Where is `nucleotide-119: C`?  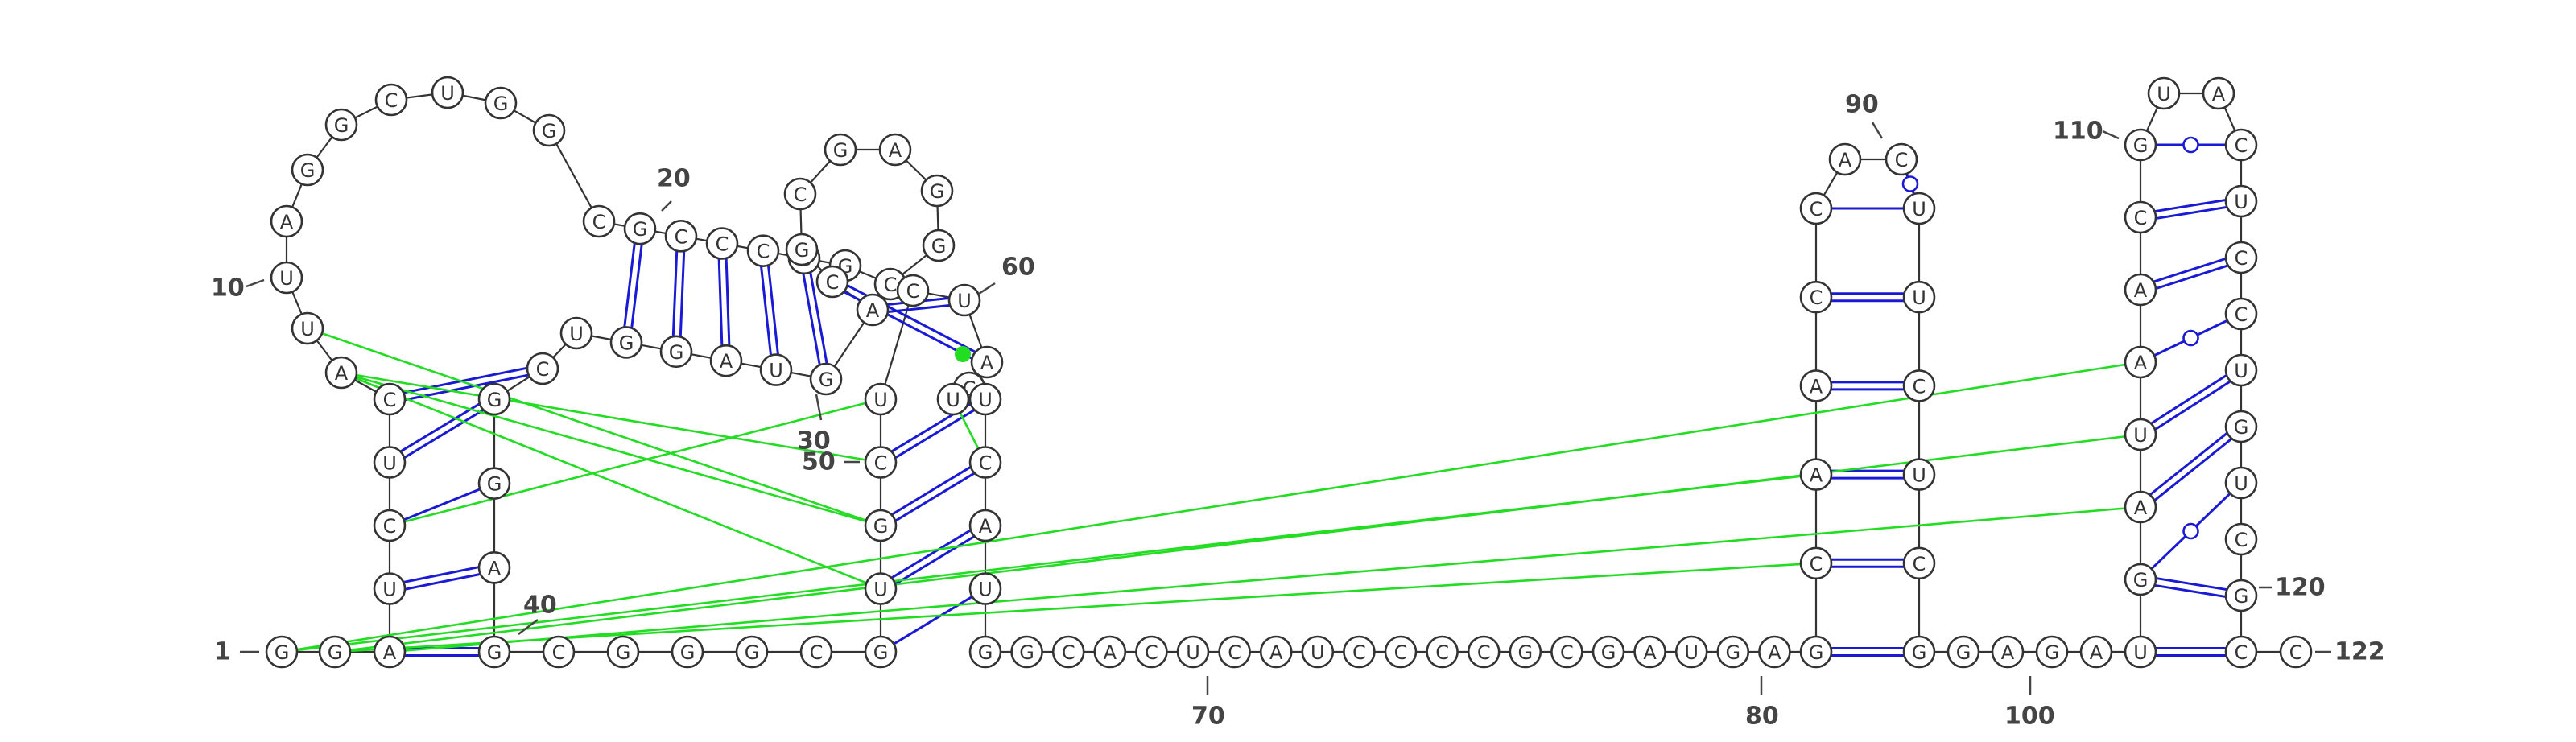
nucleotide-119: C is located at coordinates (2241, 539).